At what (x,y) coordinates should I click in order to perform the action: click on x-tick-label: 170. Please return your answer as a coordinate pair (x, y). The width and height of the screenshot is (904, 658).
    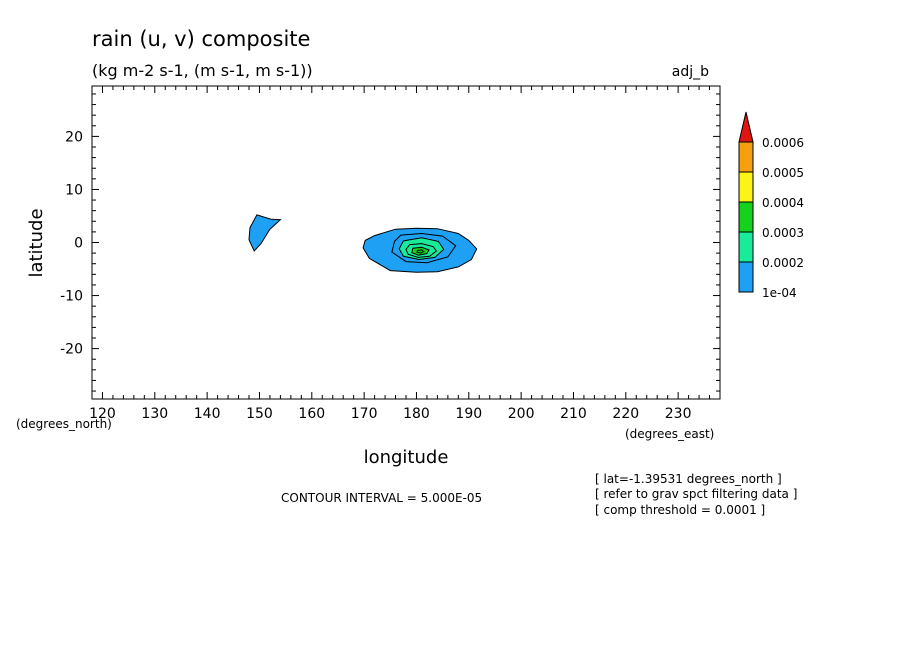
    Looking at the image, I should click on (364, 414).